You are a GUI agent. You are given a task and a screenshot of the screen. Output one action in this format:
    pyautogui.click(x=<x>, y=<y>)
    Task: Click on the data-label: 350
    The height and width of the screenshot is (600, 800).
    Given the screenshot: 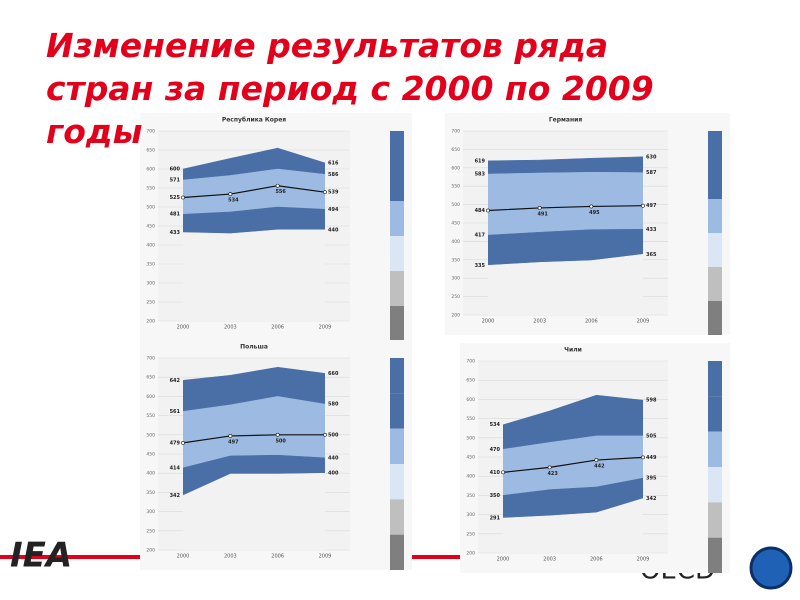 What is the action you would take?
    pyautogui.click(x=495, y=496)
    